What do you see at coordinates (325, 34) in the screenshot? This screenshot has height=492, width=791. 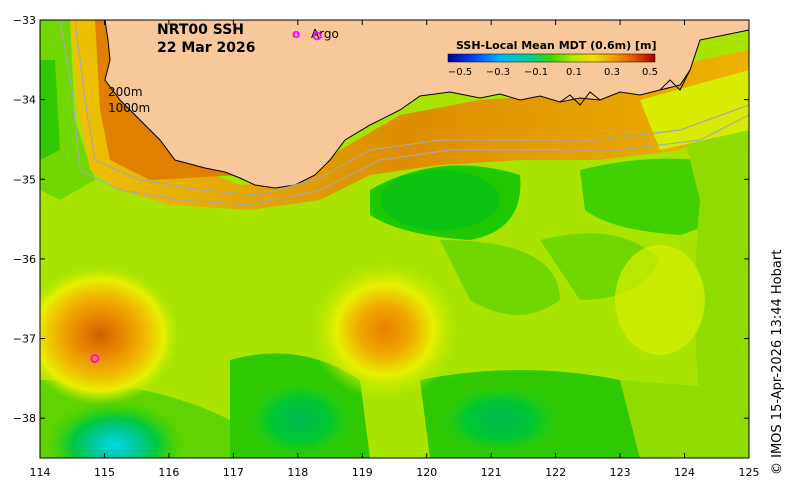 I see `argo-legend-label: Argo` at bounding box center [325, 34].